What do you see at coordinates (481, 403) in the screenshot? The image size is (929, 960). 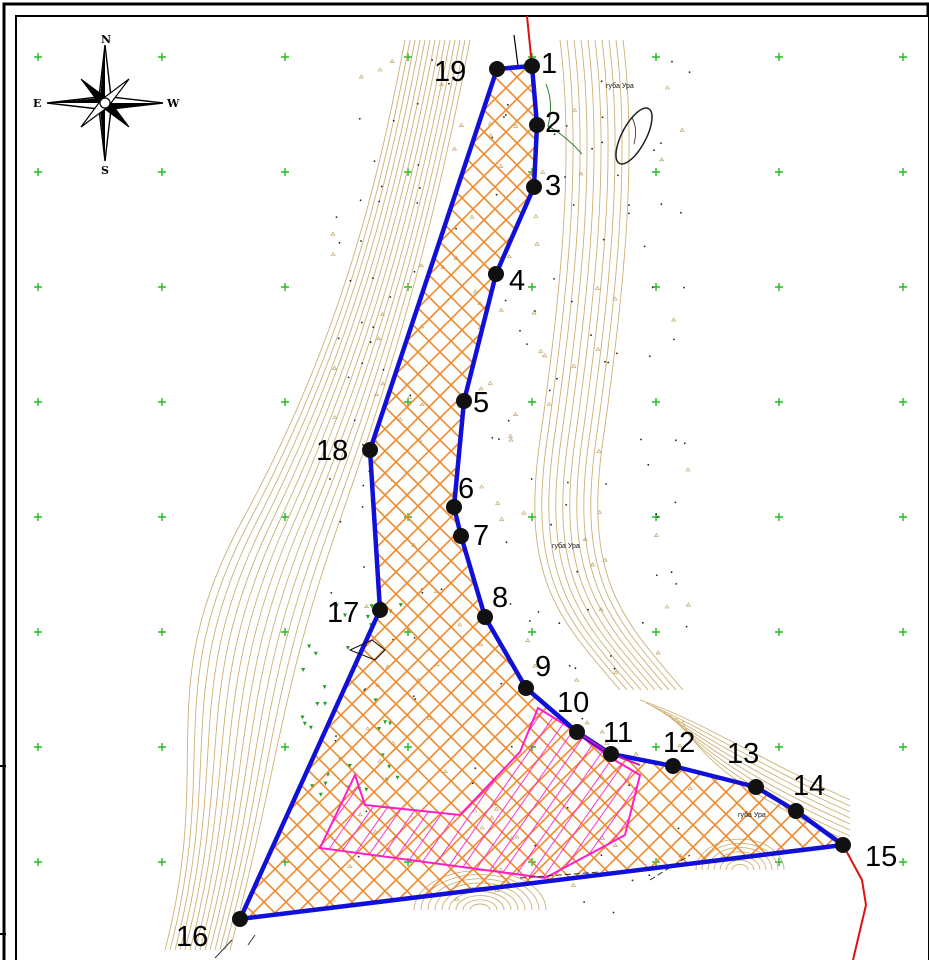 I see `boundary-point-label: 5` at bounding box center [481, 403].